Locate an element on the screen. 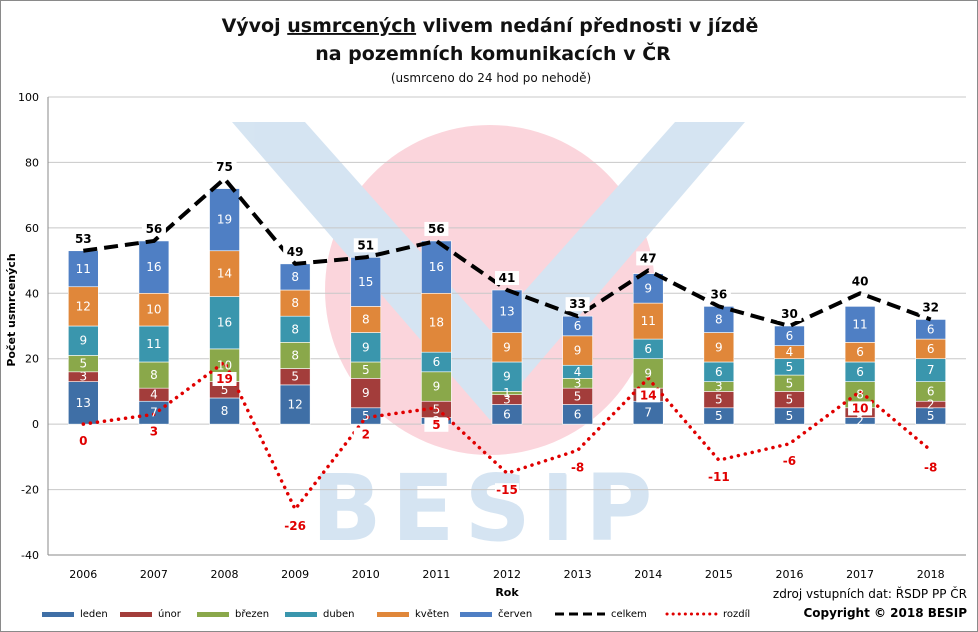  y-tick-label: 20 is located at coordinates (32, 359).